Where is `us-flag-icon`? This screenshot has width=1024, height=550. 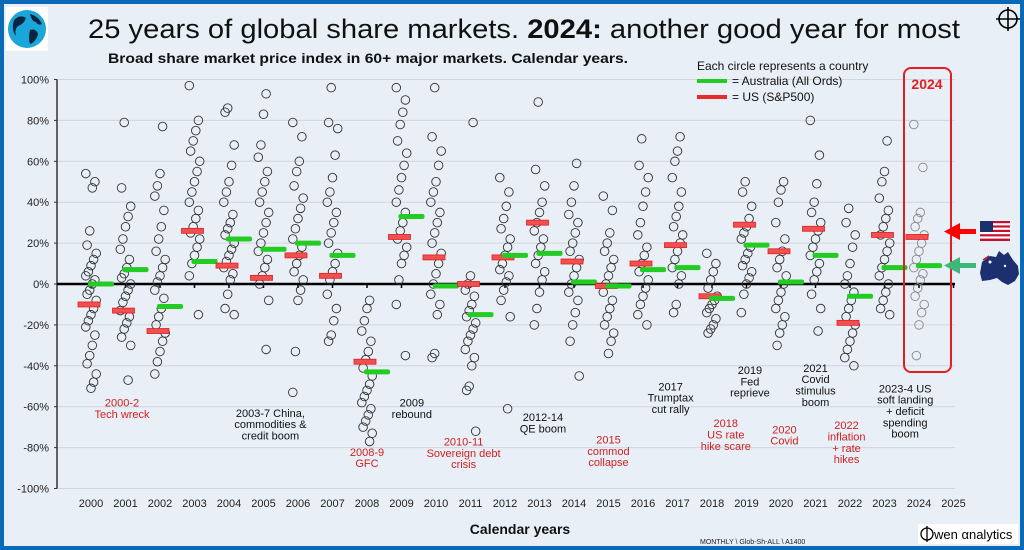
us-flag-icon is located at coordinates (995, 231).